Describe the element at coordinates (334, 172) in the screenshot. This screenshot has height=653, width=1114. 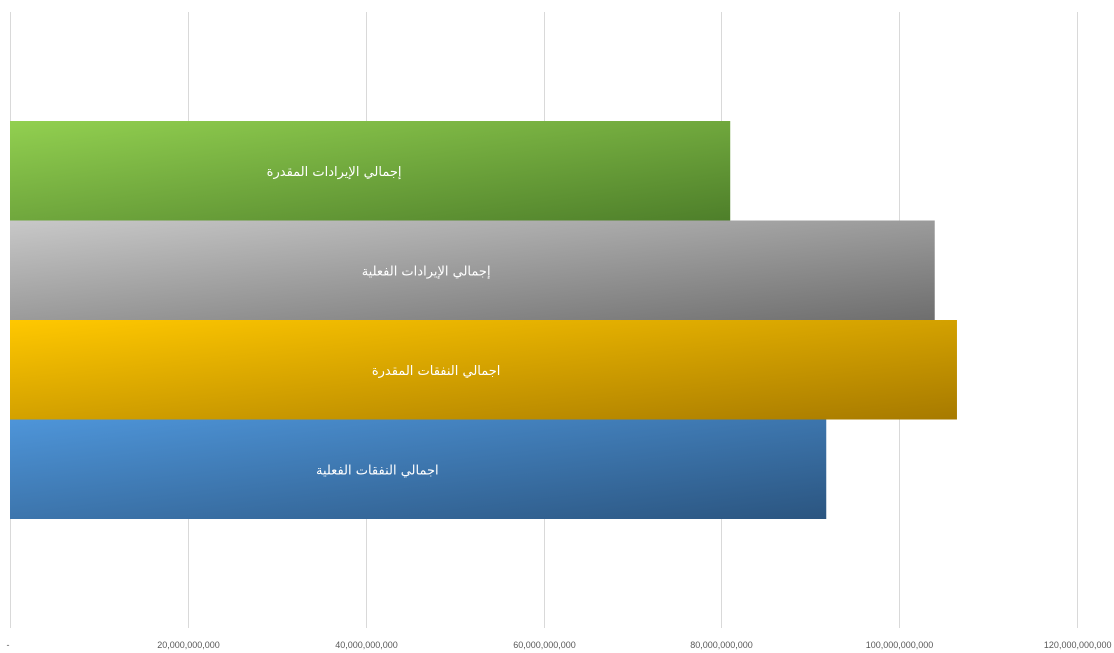
I see `bar-category-label: إجمالي الإيرادات المقدرة` at that location.